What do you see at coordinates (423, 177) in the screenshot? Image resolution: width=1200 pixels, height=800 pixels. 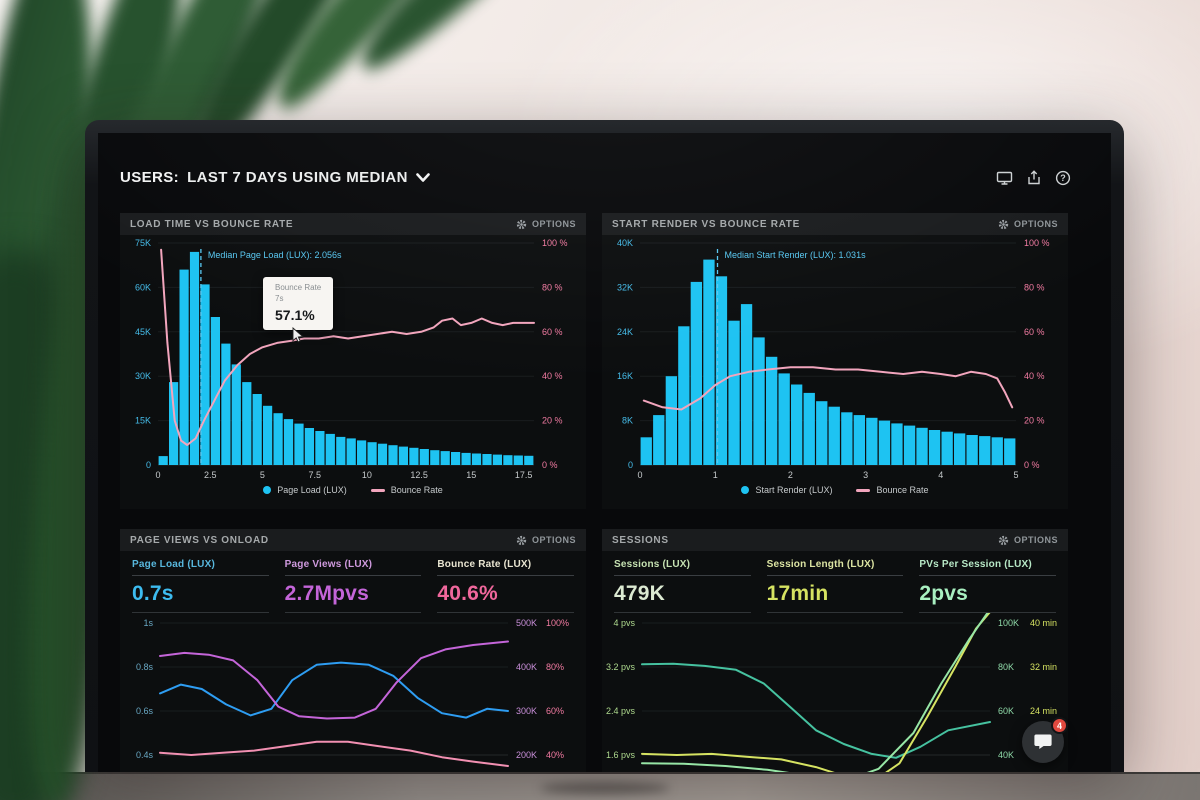 I see `chevron-down-icon` at bounding box center [423, 177].